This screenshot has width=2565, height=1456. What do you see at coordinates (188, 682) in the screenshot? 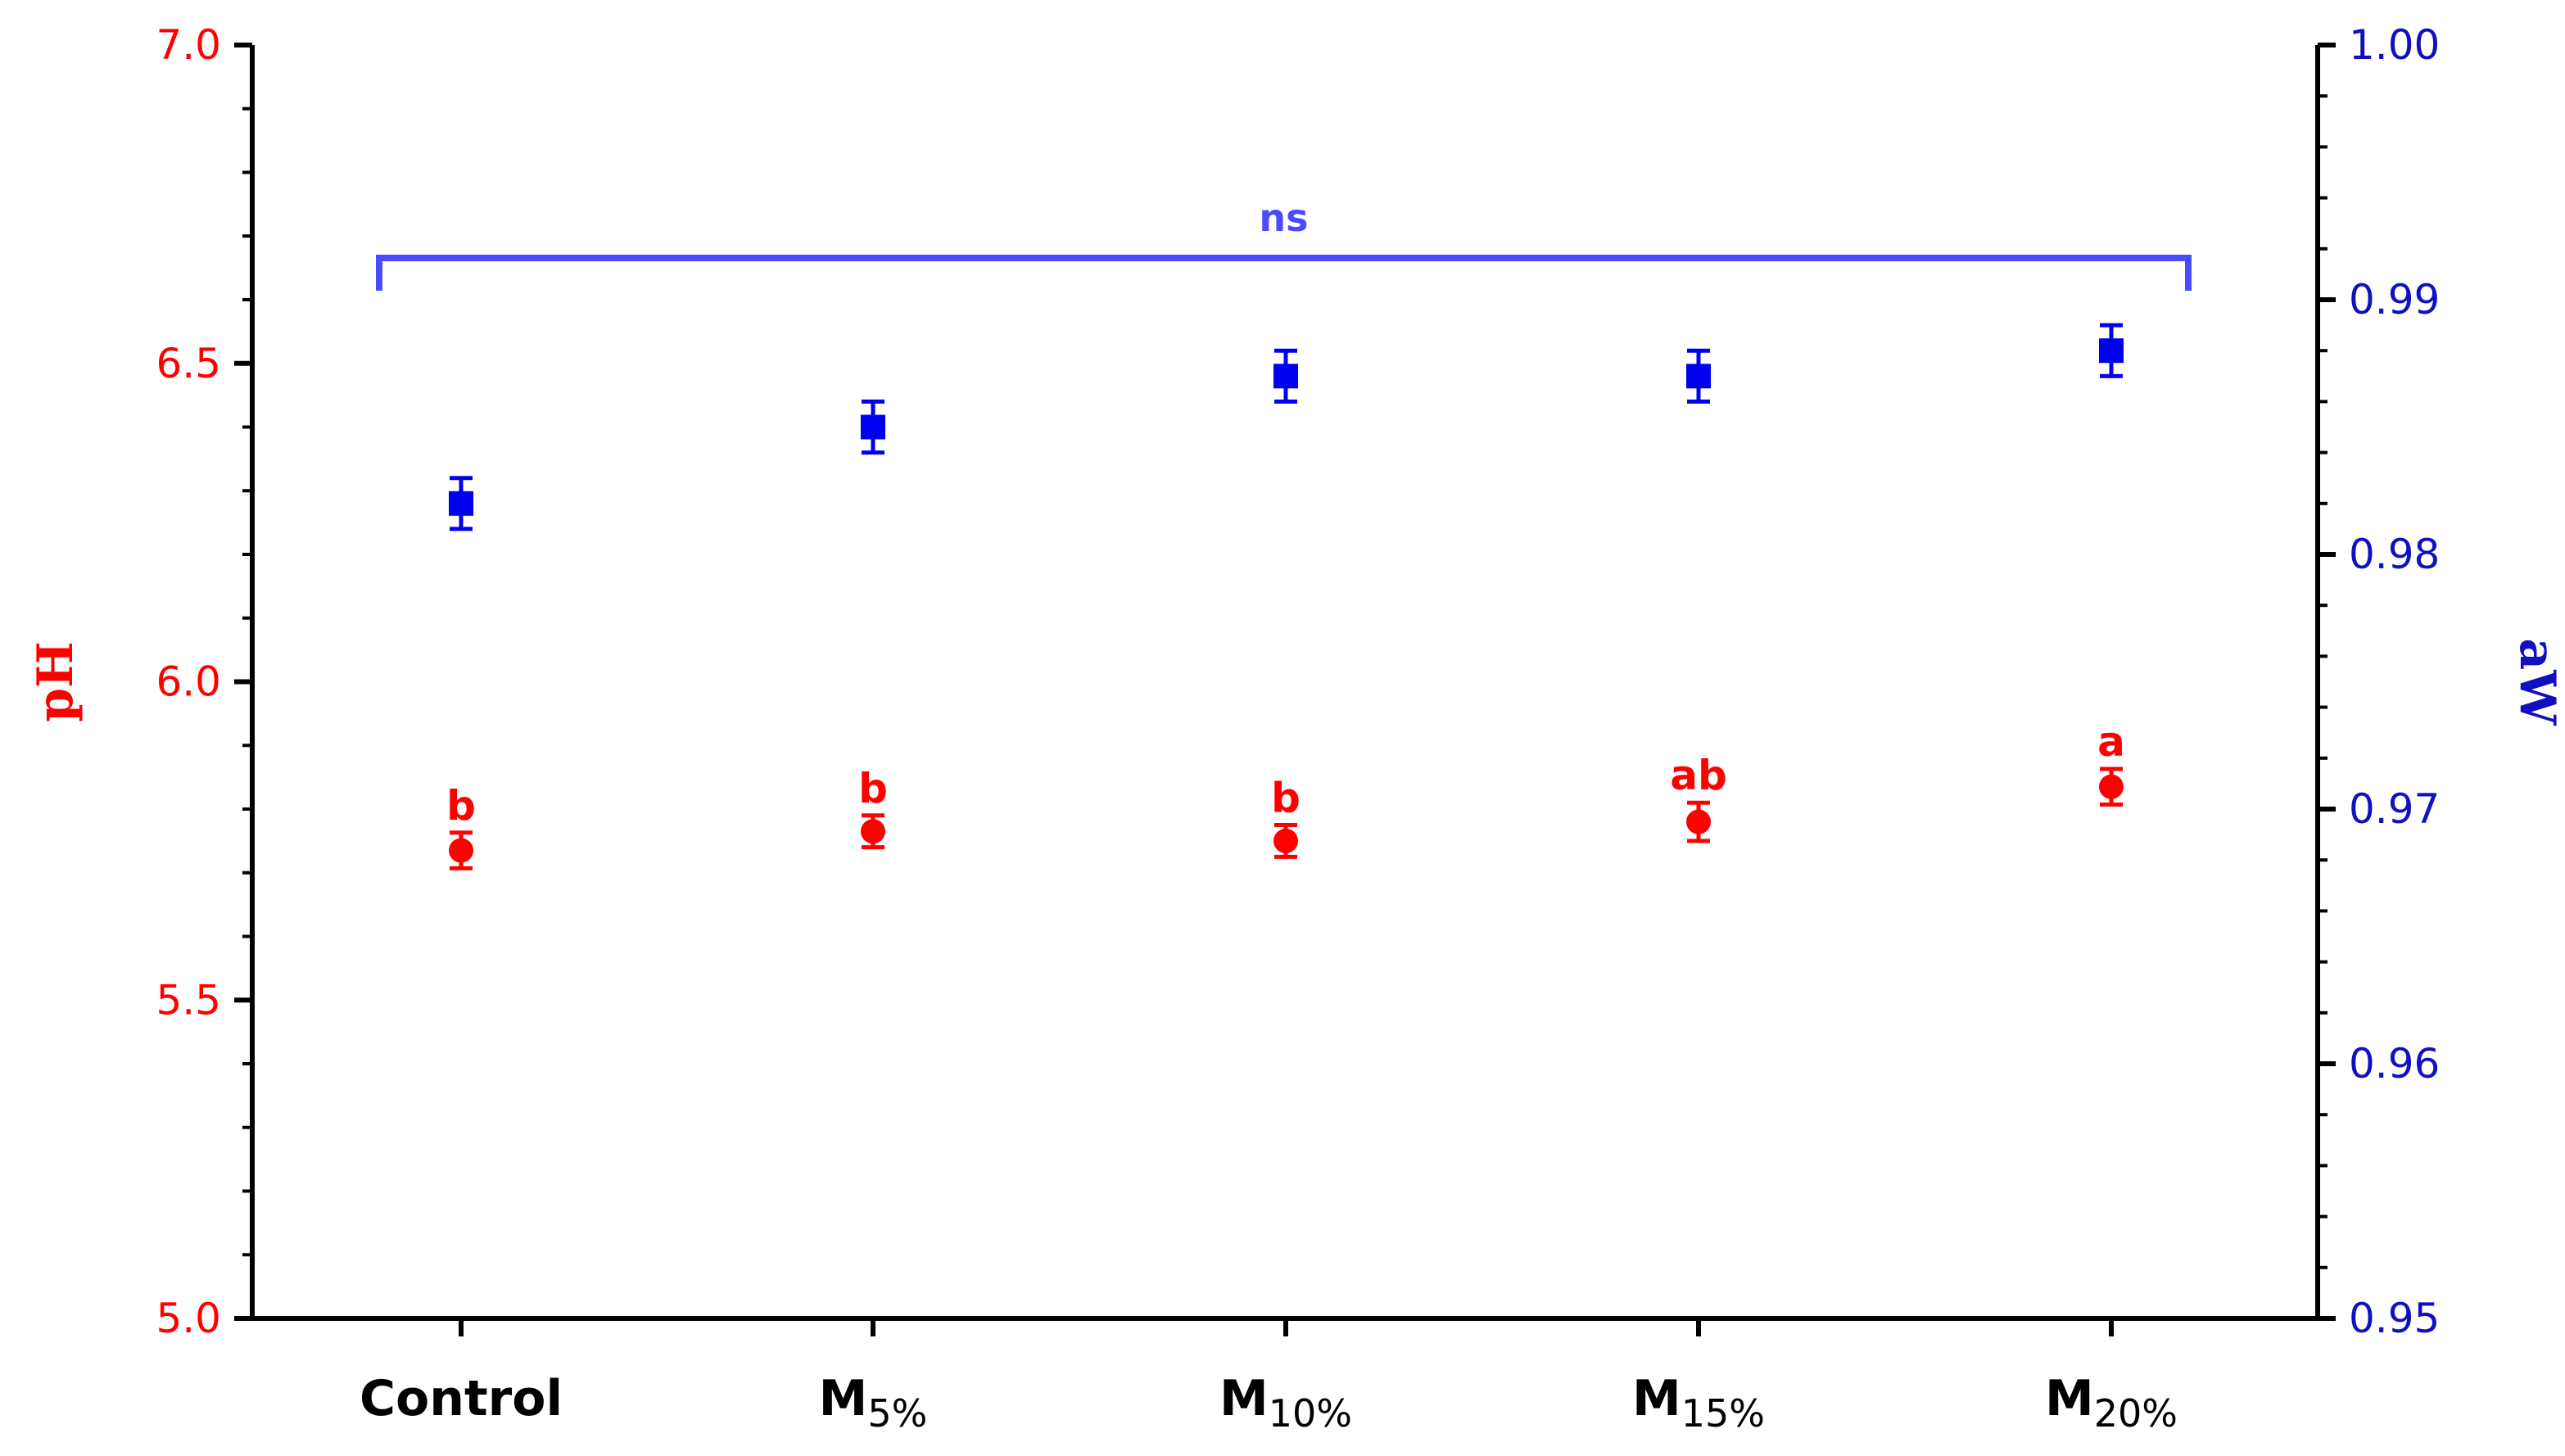
I see `left-tick-label: 6.0` at bounding box center [188, 682].